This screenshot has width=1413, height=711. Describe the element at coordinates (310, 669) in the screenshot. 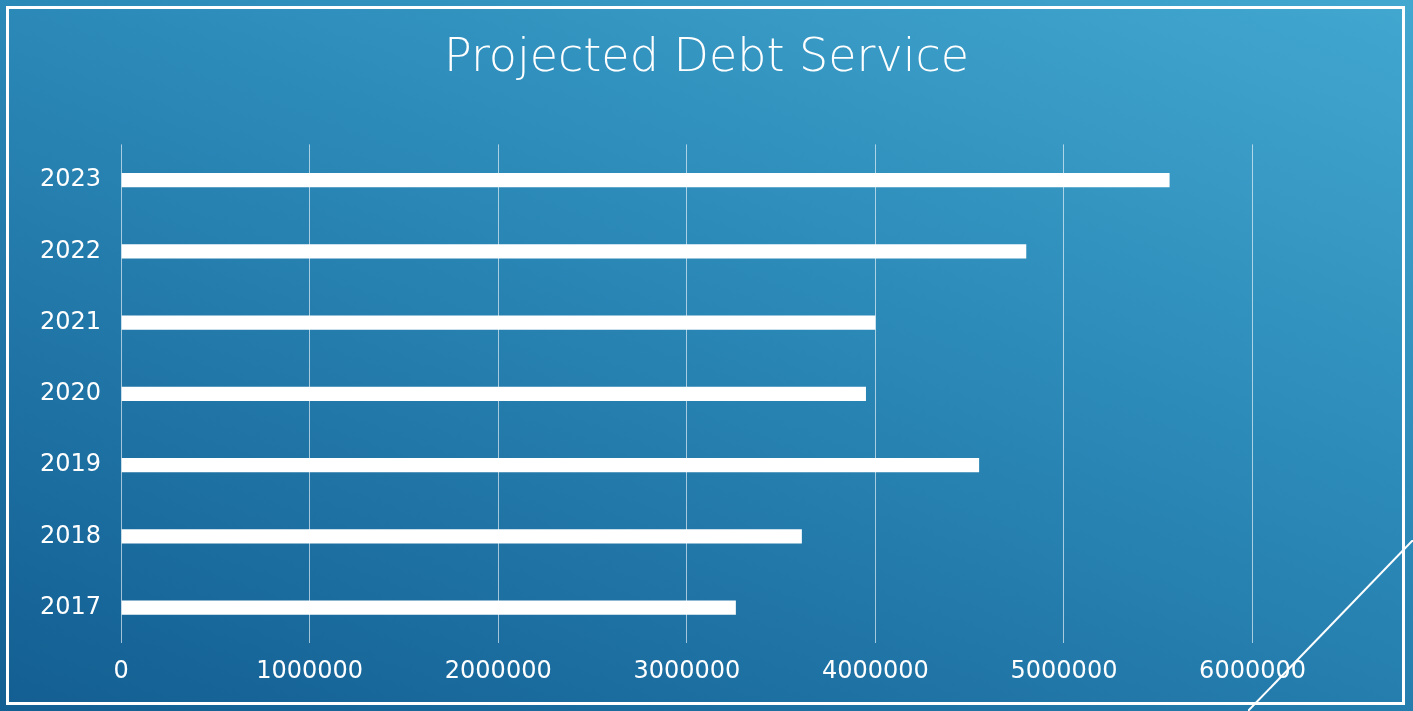

I see `x-tick-label: 1000000` at that location.